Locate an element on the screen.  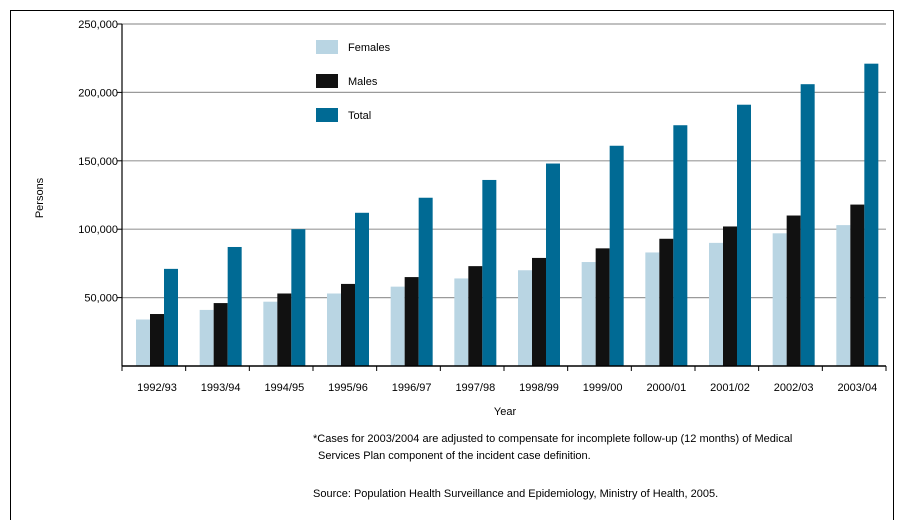
y-tick-label: 100,000 is located at coordinates (98, 230).